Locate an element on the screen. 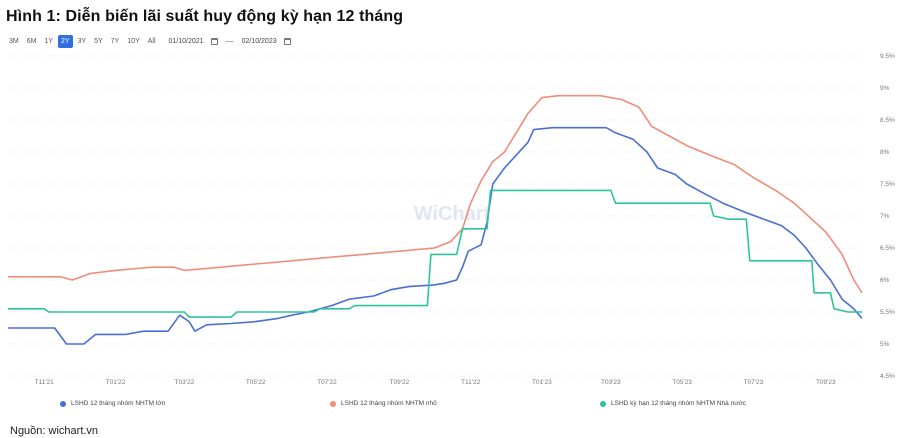 This screenshot has width=900, height=438. x-tick-label: T11'22 is located at coordinates (471, 382).